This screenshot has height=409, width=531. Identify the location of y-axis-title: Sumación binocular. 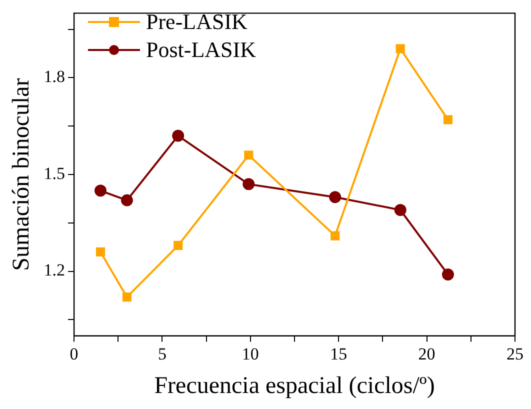
(21, 174).